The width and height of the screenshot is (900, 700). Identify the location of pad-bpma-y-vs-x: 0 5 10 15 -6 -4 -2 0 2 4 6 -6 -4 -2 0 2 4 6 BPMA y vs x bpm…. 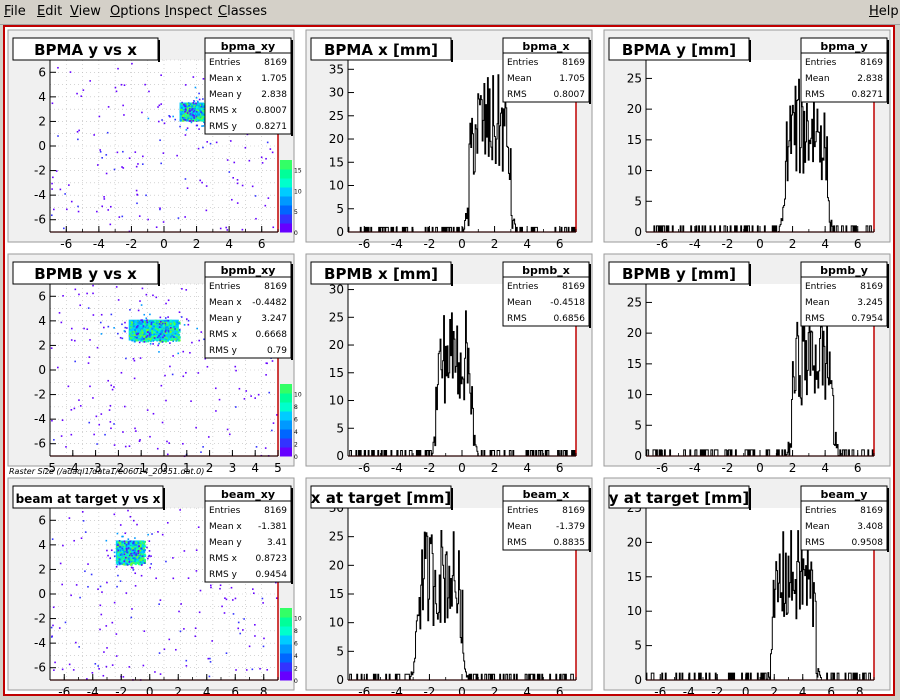
(154, 140).